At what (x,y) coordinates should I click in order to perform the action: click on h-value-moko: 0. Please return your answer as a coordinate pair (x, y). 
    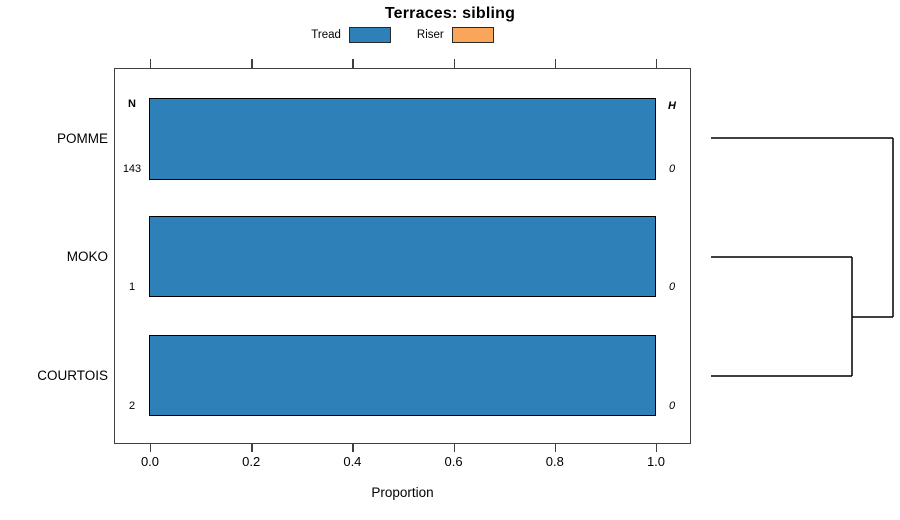
    Looking at the image, I should click on (672, 287).